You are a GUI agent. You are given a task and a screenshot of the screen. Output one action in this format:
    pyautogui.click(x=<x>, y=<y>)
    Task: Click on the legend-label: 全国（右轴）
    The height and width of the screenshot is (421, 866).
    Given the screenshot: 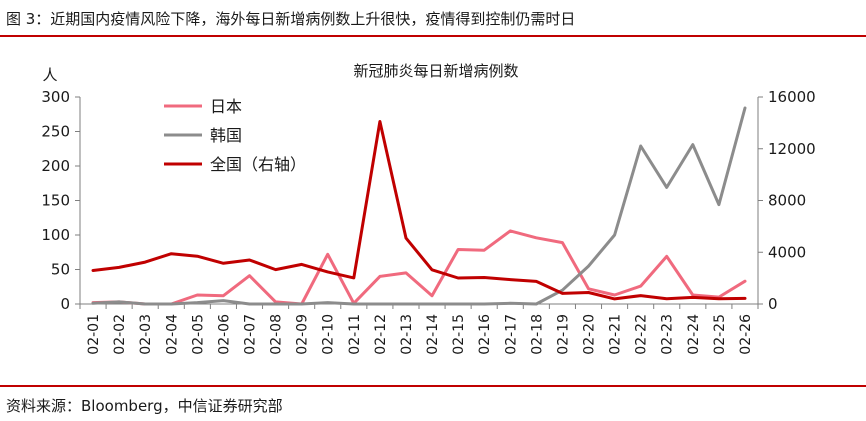 What is the action you would take?
    pyautogui.click(x=258, y=164)
    